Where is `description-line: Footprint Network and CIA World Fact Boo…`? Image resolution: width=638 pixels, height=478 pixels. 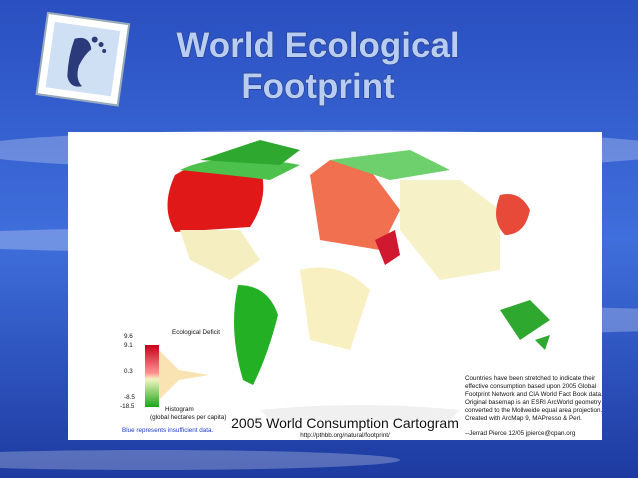 description-line: Footprint Network and CIA World Fact Boo… is located at coordinates (534, 394).